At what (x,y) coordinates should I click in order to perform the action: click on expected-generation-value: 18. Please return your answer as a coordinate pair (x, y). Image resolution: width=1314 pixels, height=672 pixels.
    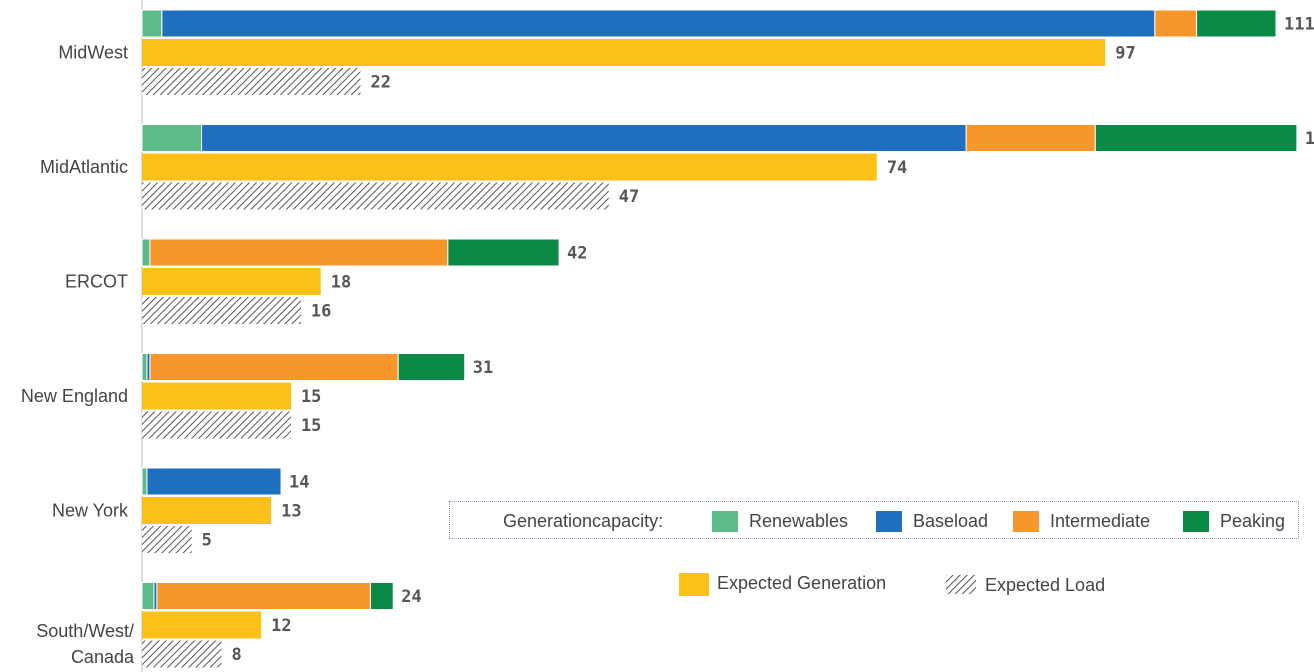
    Looking at the image, I should click on (341, 283).